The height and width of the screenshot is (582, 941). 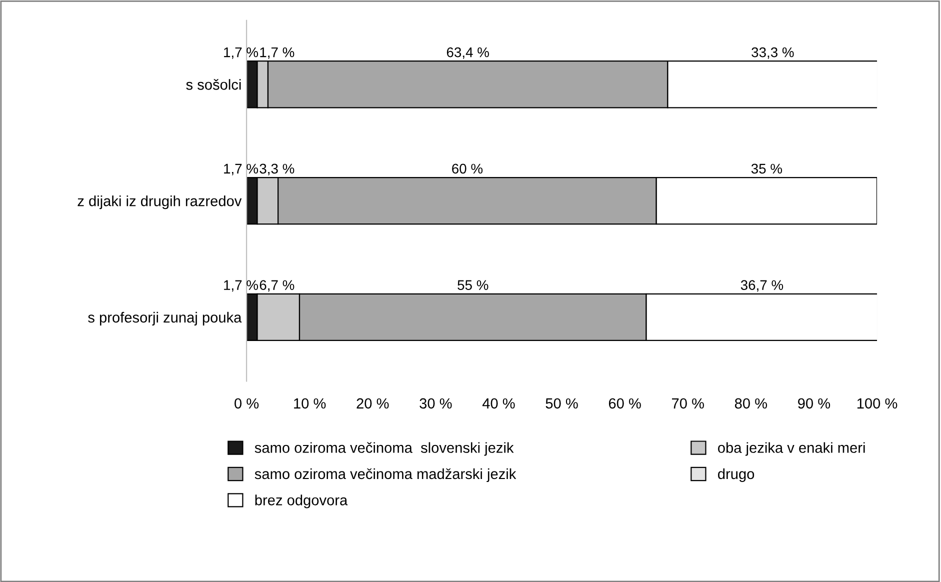 What do you see at coordinates (773, 53) in the screenshot?
I see `data-label: 33,3 %` at bounding box center [773, 53].